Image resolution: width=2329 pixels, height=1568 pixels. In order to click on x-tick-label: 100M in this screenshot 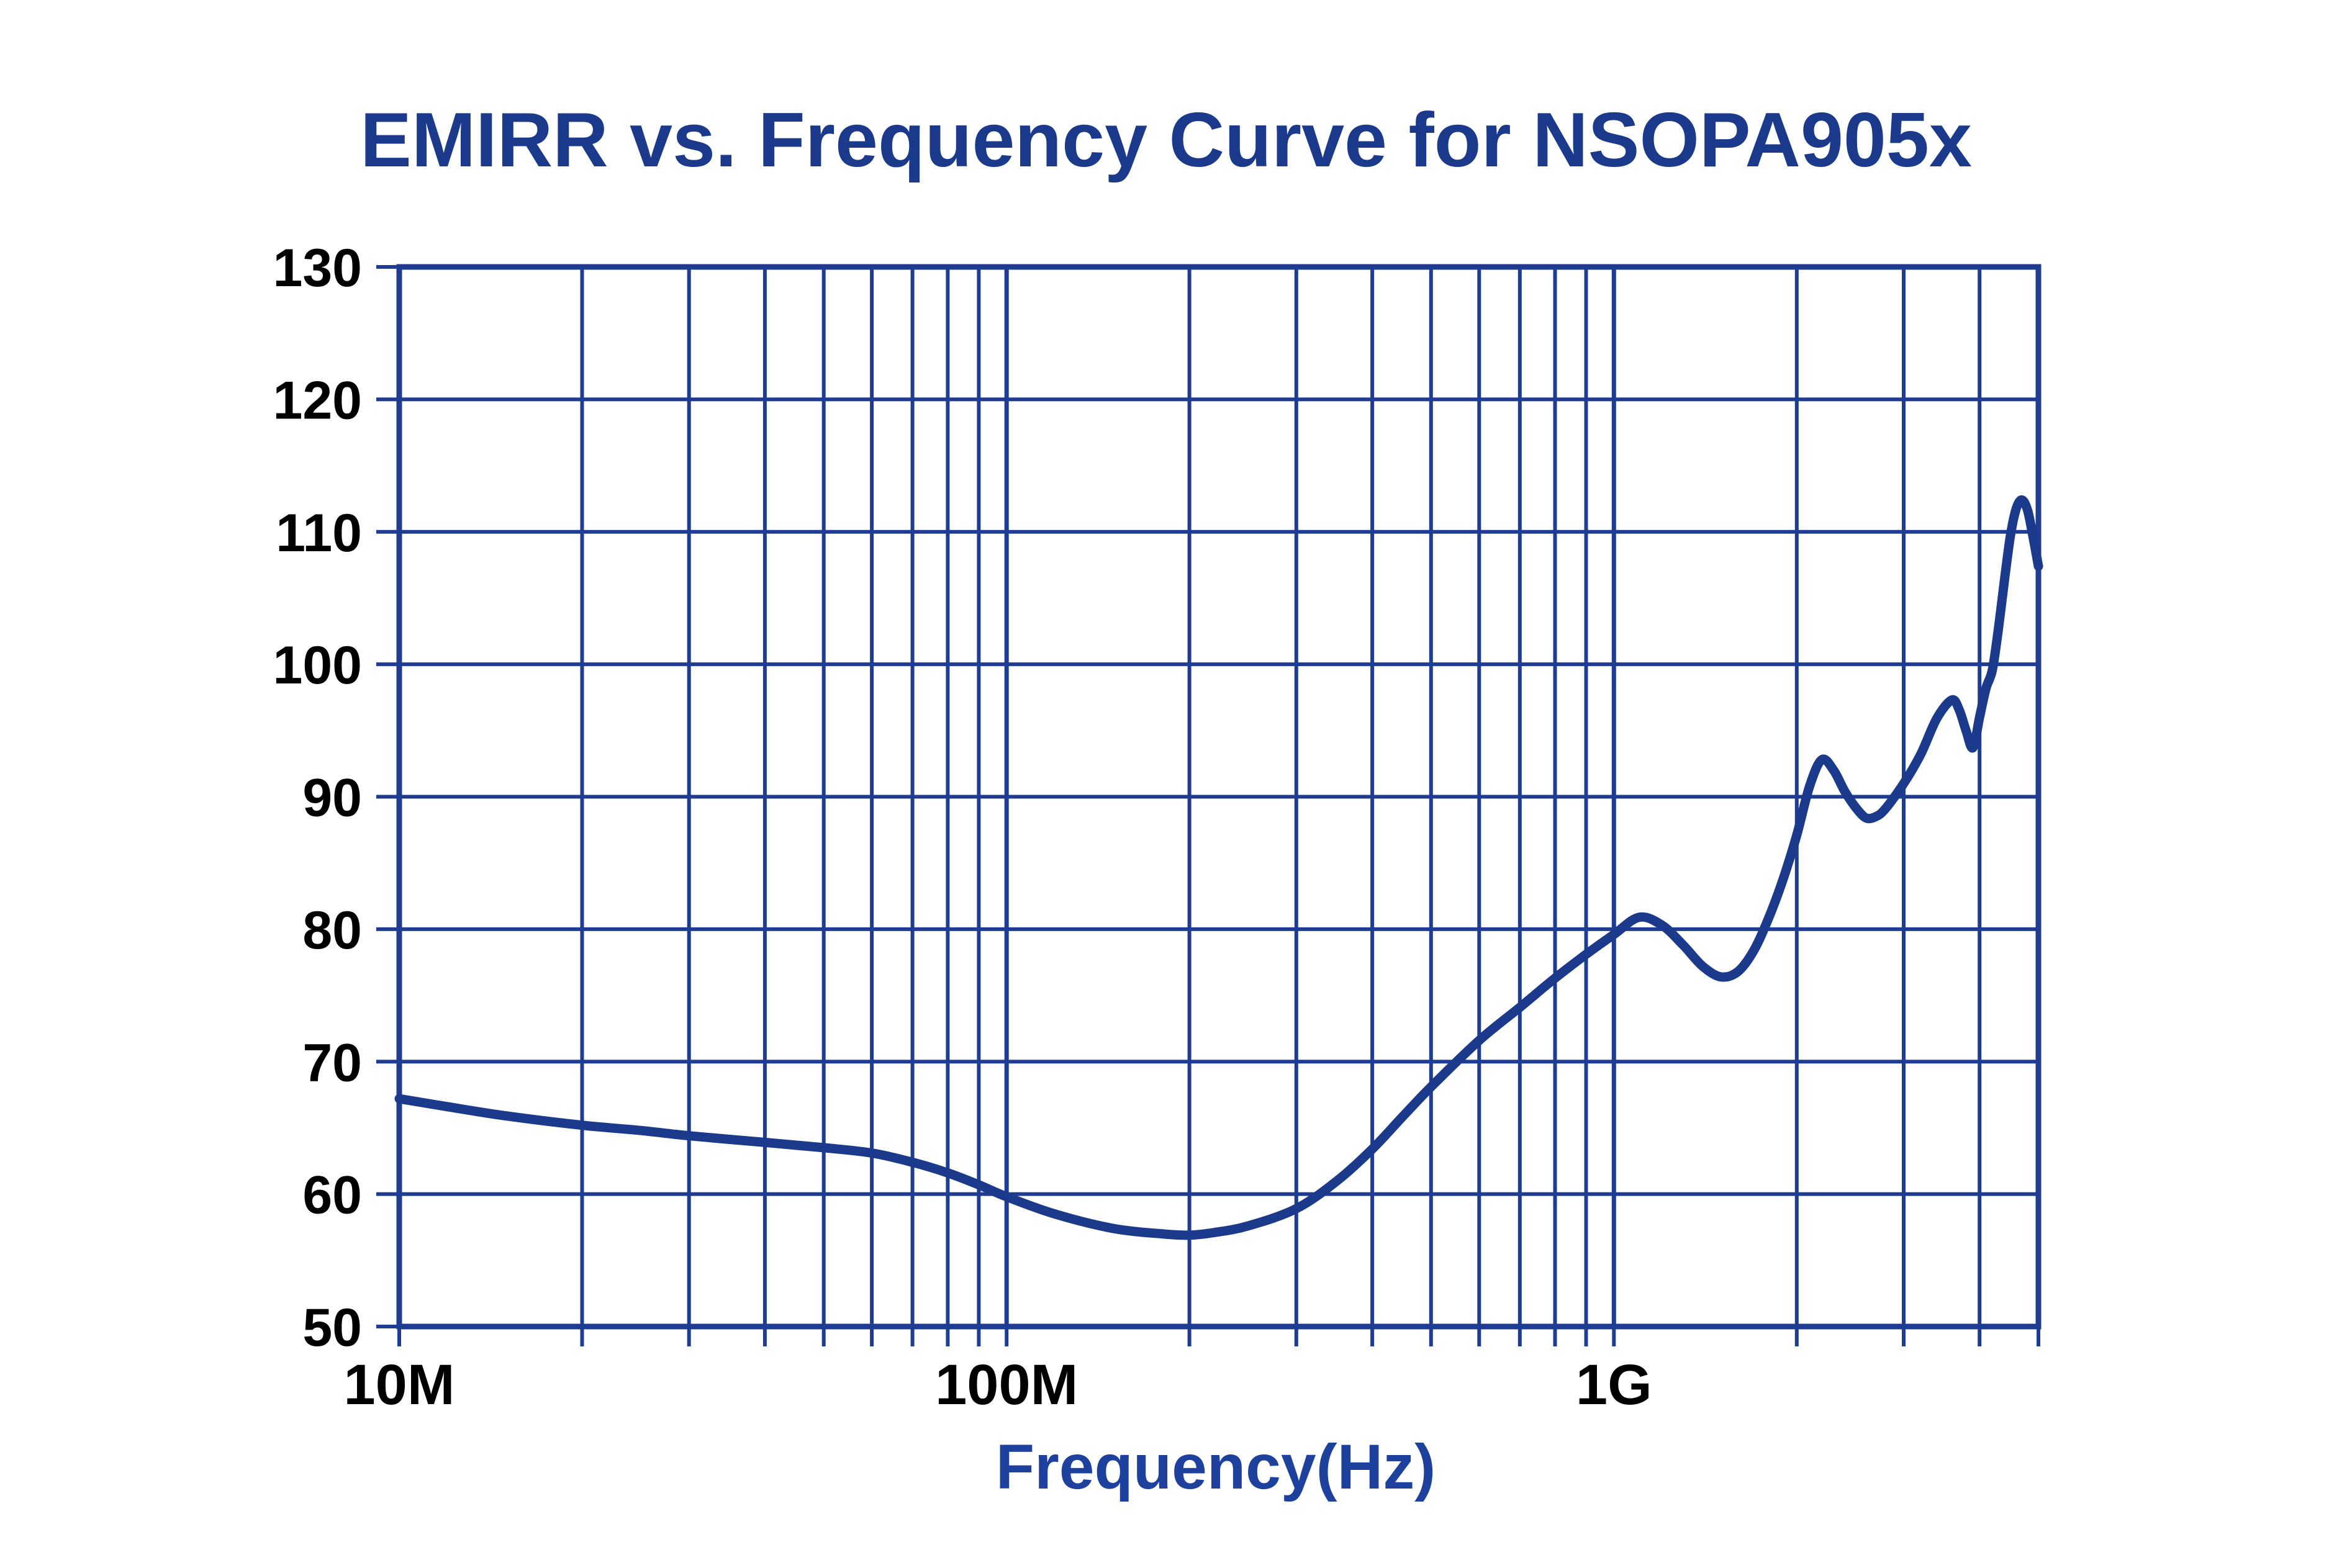, I will do `click(1006, 1385)`.